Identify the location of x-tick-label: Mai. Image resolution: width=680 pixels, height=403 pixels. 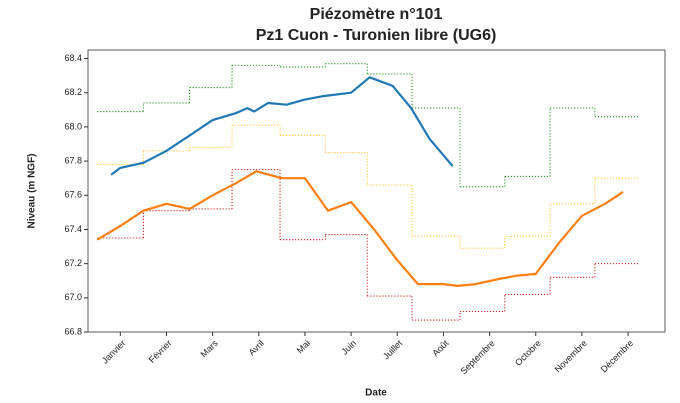
(303, 346).